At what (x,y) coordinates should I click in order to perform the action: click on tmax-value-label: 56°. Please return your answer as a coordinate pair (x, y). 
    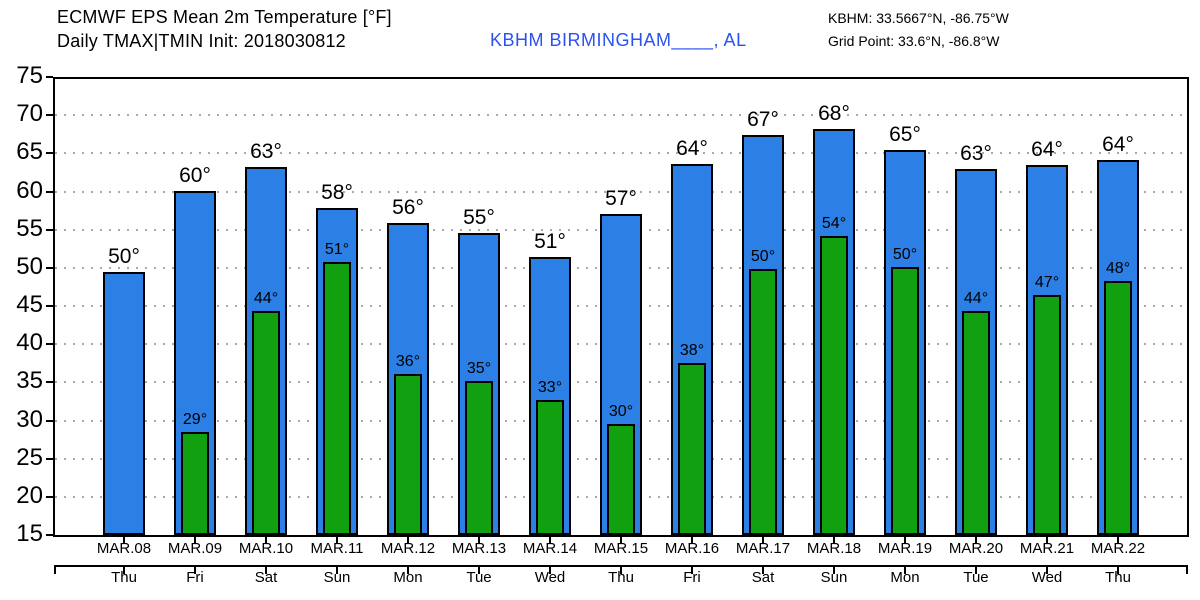
    Looking at the image, I should click on (408, 207).